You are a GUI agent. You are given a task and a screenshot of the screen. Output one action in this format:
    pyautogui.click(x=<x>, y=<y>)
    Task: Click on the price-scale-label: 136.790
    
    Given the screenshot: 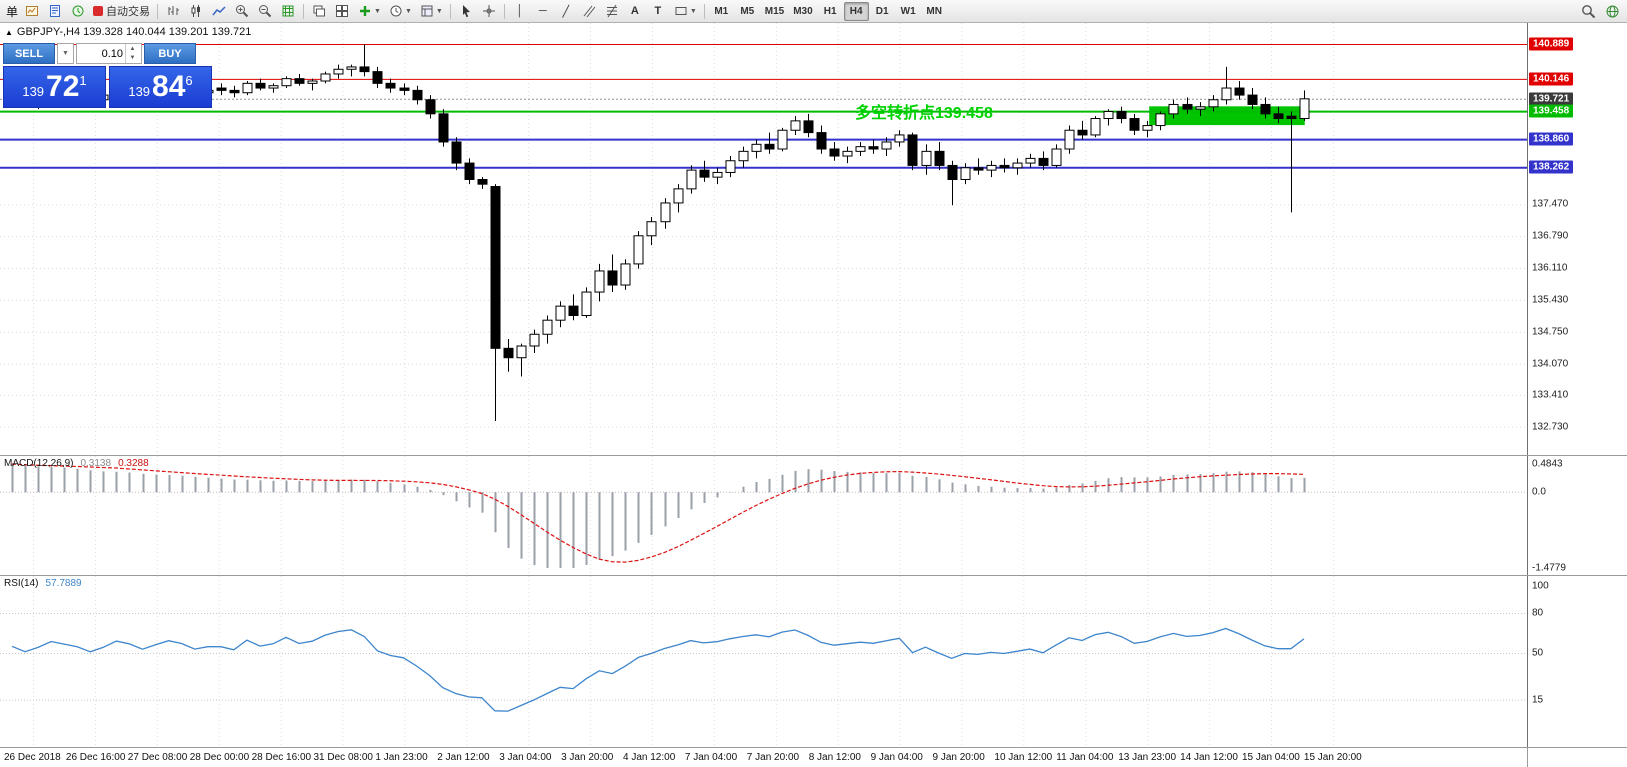 What is the action you would take?
    pyautogui.click(x=1550, y=236)
    